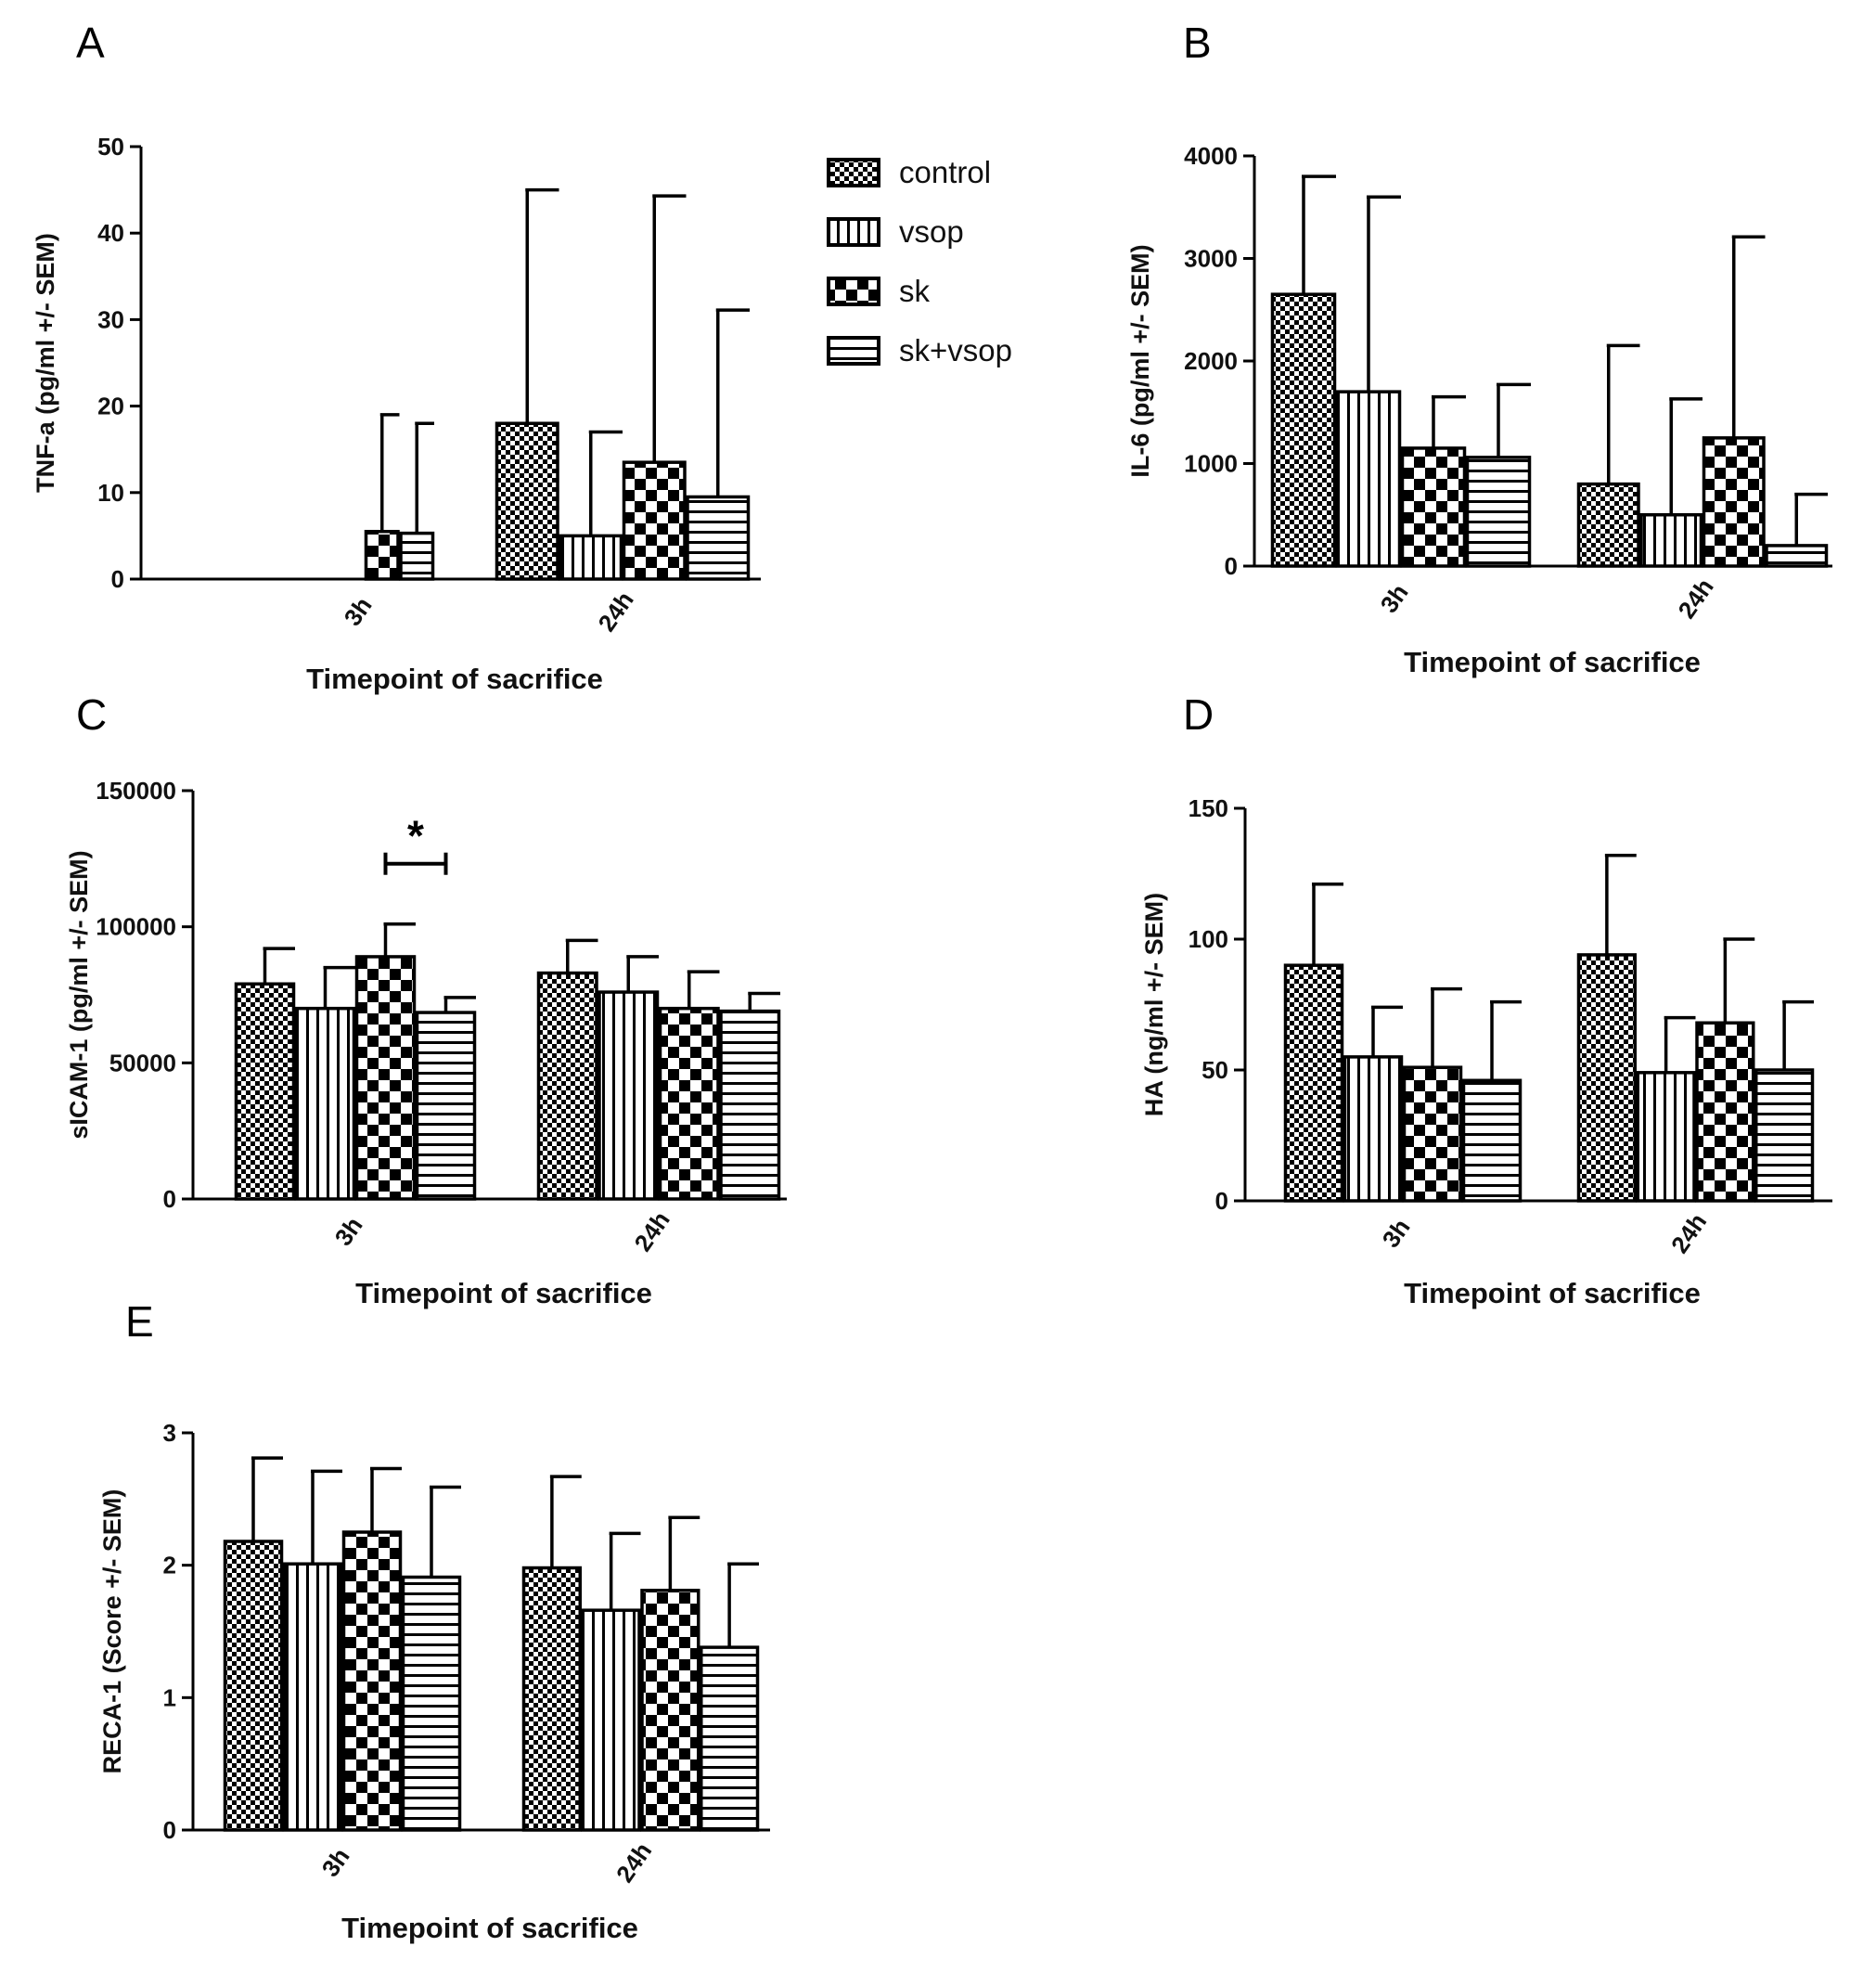 Image resolution: width=1876 pixels, height=1972 pixels. I want to click on y-axis-label: TNF-a (pg/ml +/- SEM), so click(45, 363).